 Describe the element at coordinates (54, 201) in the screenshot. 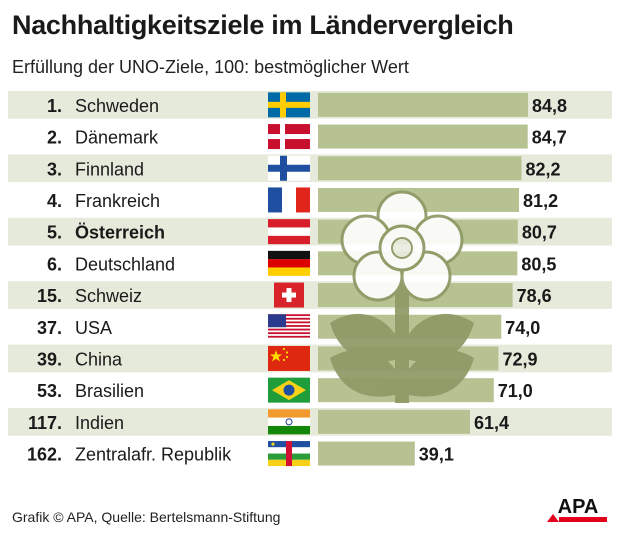

I see `rank-label: 4.` at that location.